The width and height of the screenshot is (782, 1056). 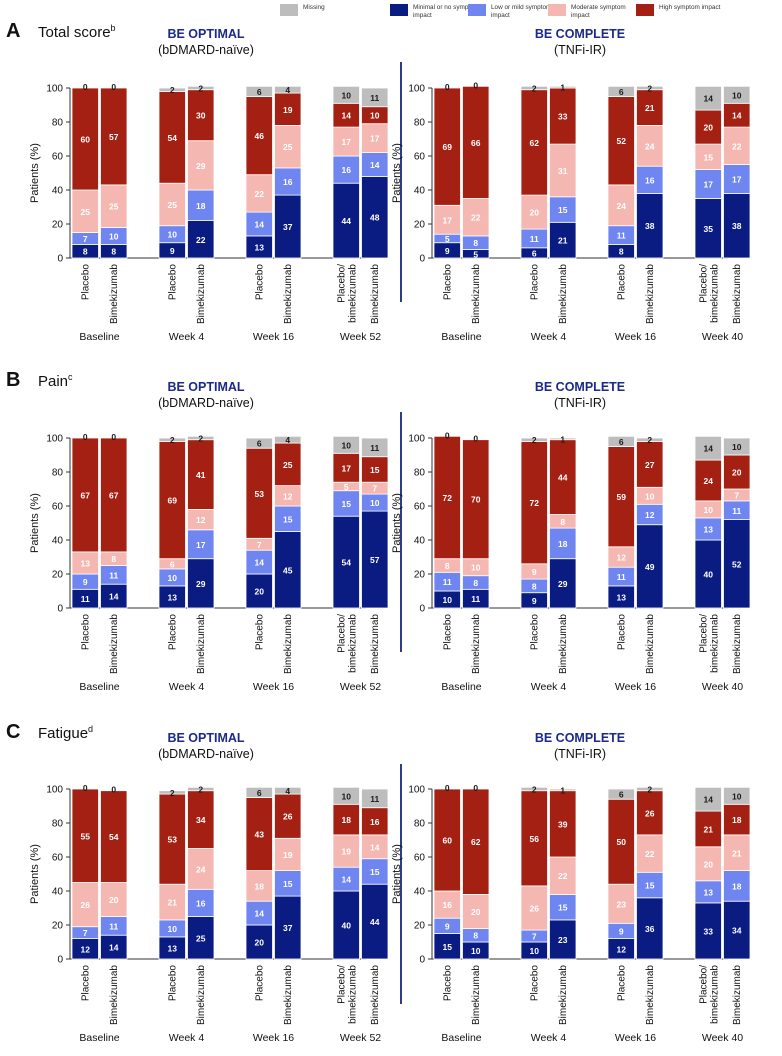 What do you see at coordinates (709, 128) in the screenshot?
I see `bar-value-label: 20` at bounding box center [709, 128].